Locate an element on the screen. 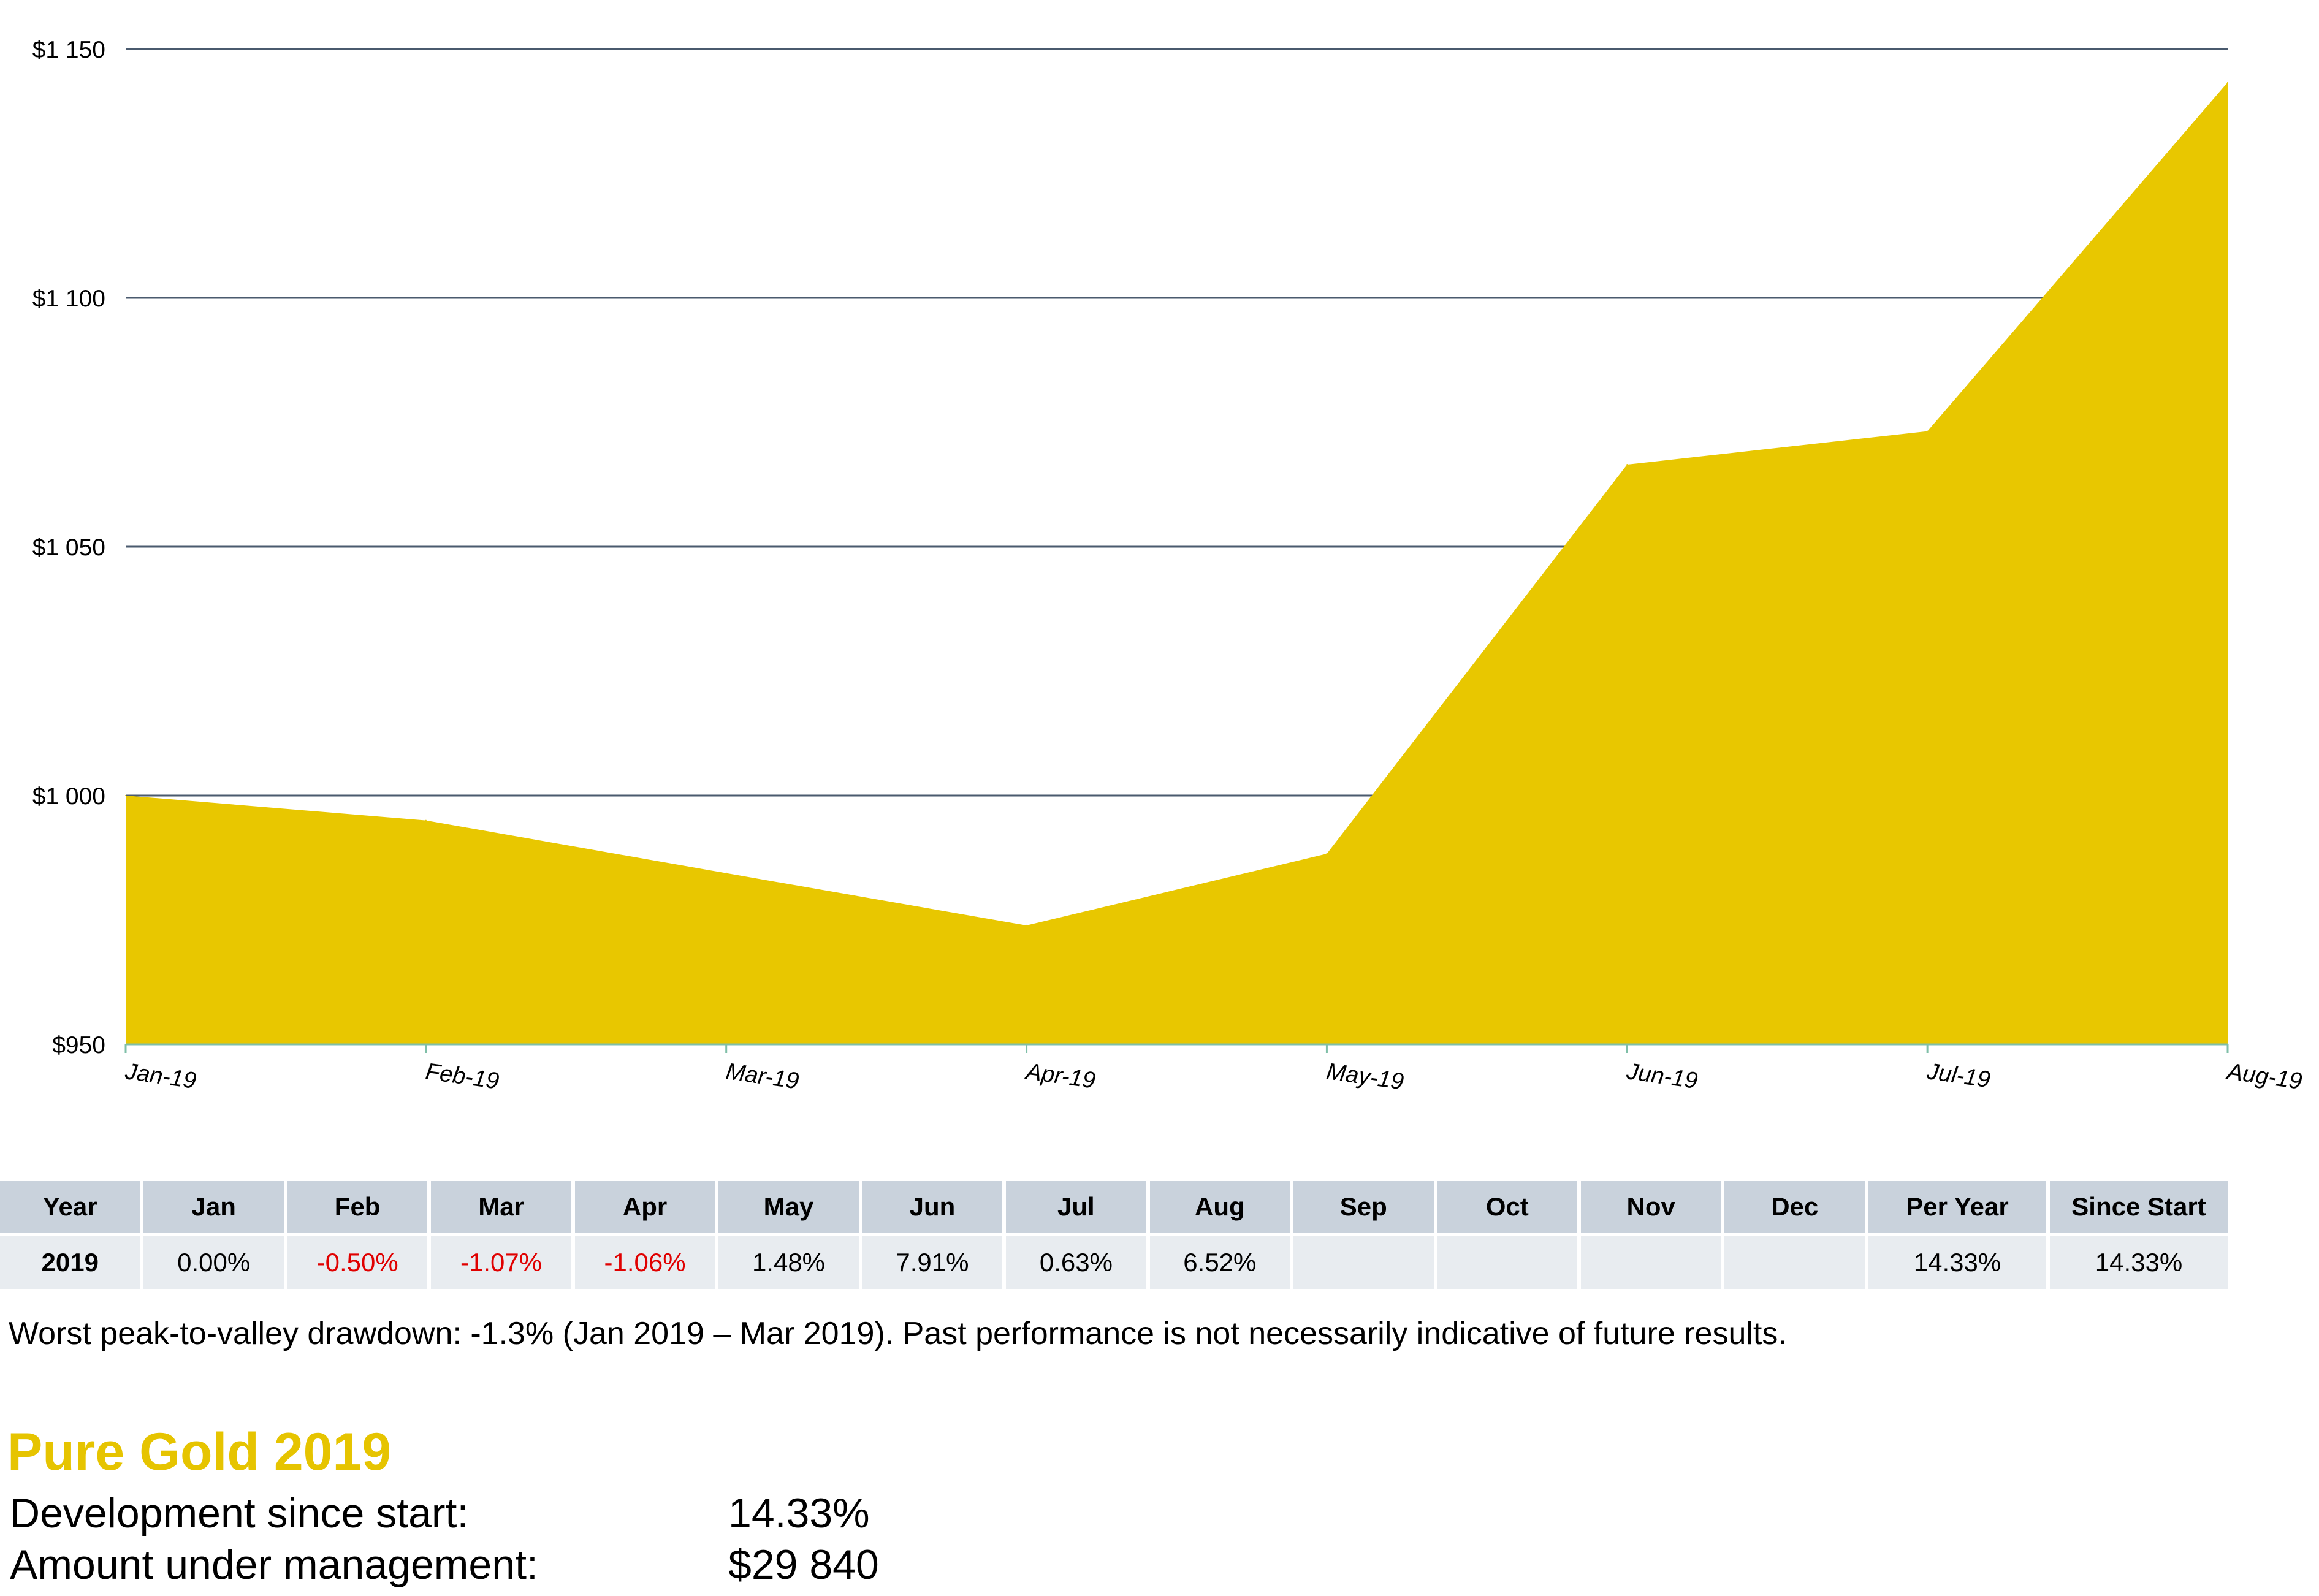  y-tick-label: $1 150 is located at coordinates (68, 50).